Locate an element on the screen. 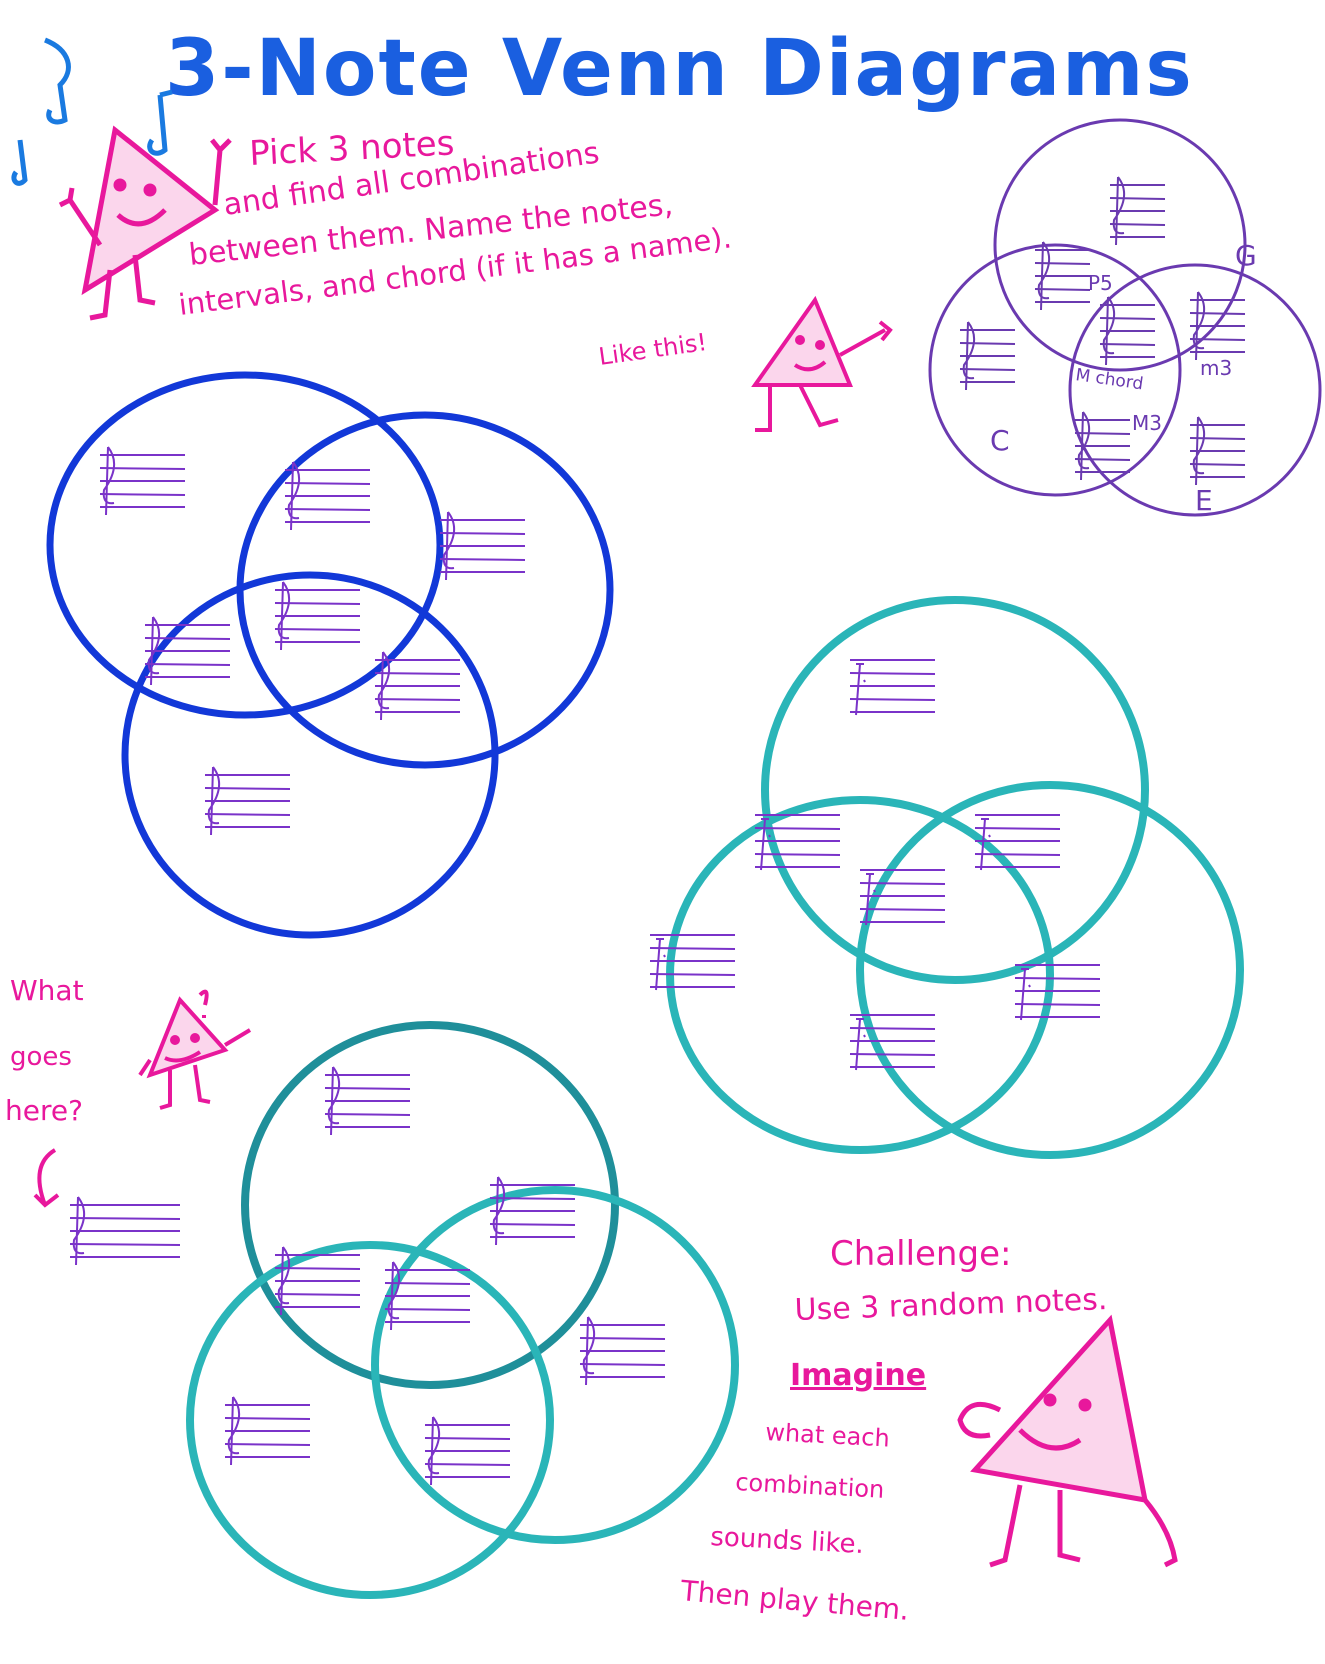 The width and height of the screenshot is (1325, 1664). hint-staff-lines is located at coordinates (125, 1231).